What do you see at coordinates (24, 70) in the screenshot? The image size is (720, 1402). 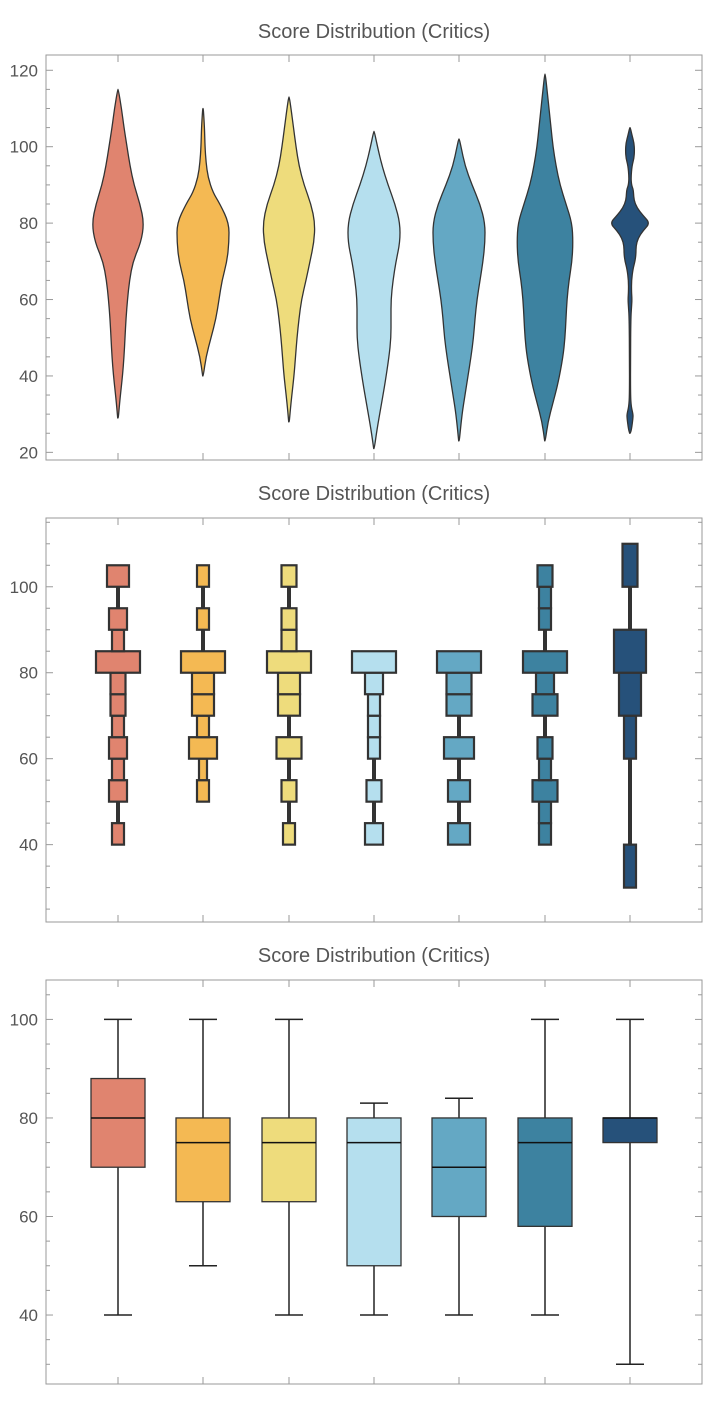 I see `y-tick-label: 120` at bounding box center [24, 70].